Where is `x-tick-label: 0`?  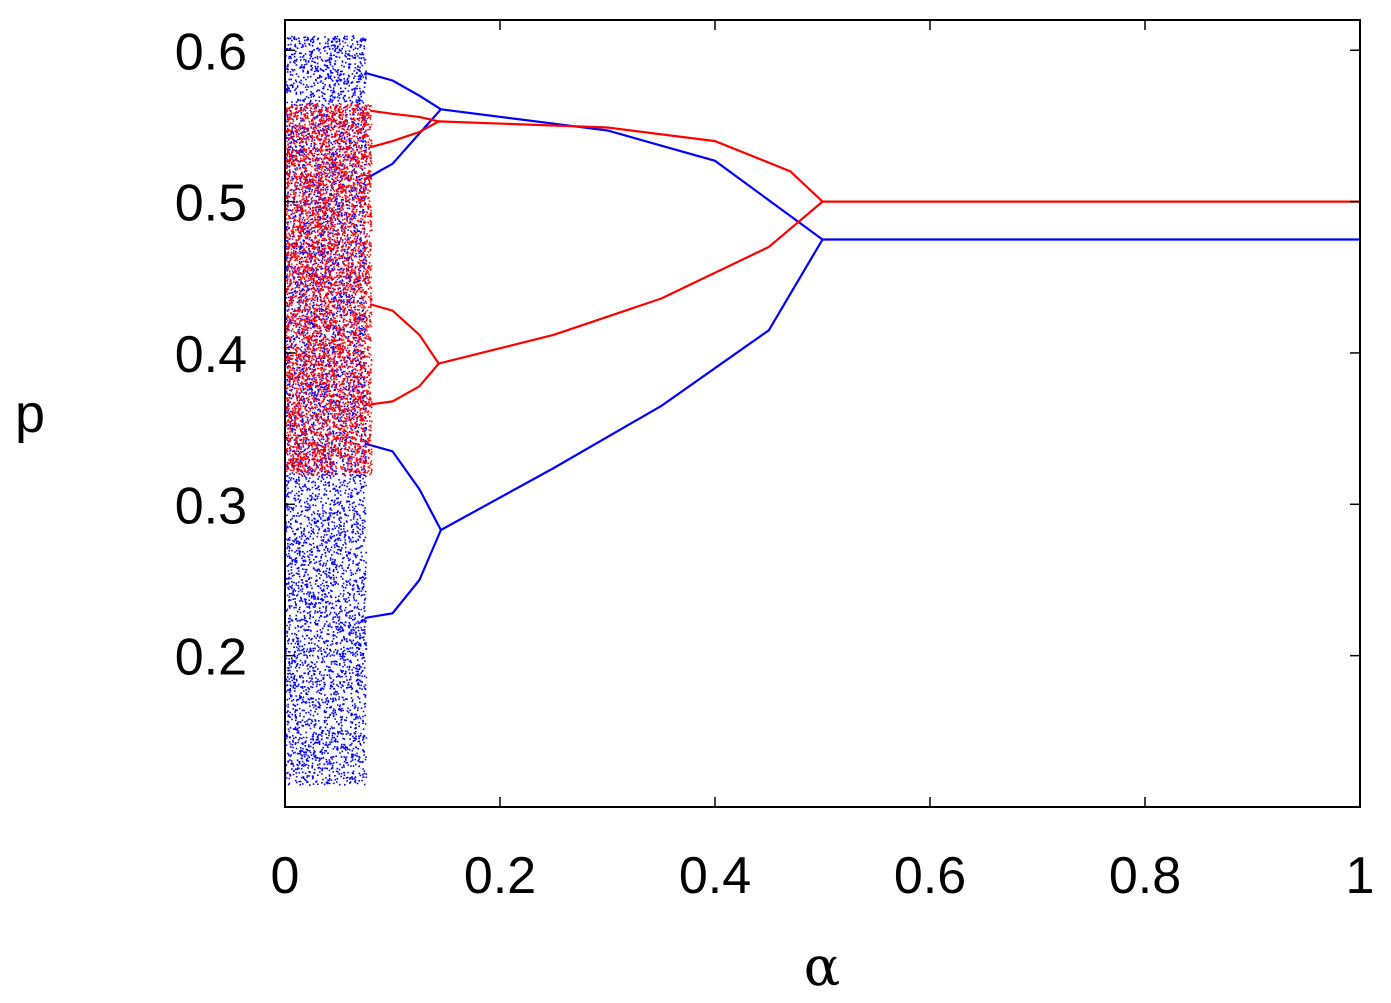
x-tick-label: 0 is located at coordinates (285, 876).